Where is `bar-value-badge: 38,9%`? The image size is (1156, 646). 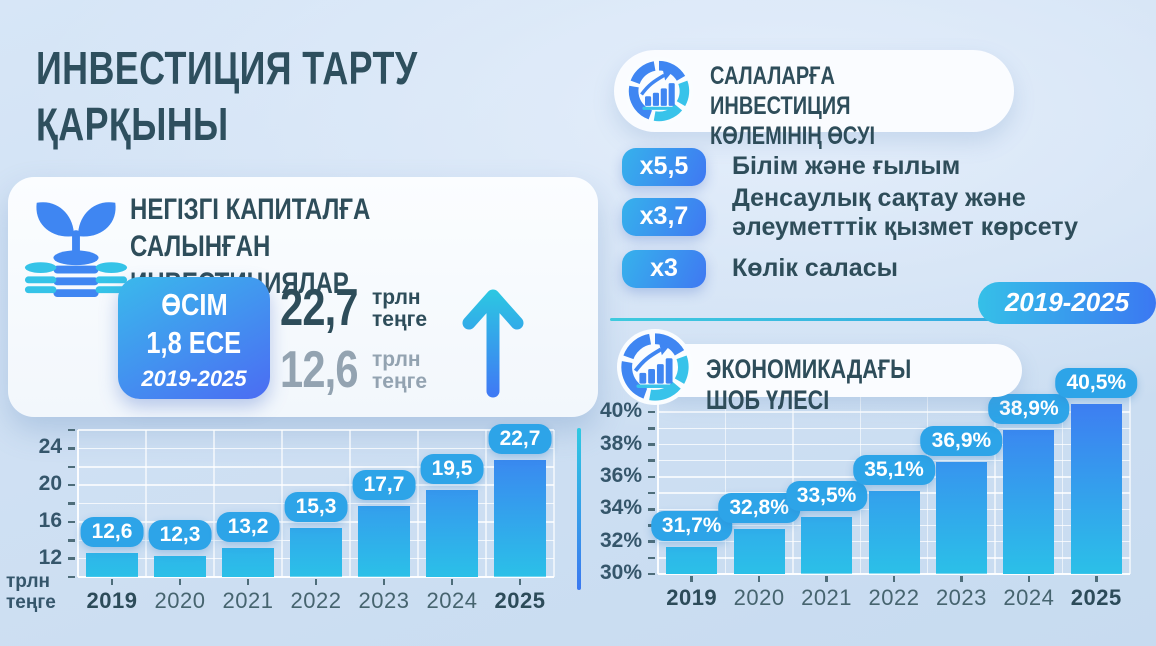 bar-value-badge: 38,9% is located at coordinates (1029, 408).